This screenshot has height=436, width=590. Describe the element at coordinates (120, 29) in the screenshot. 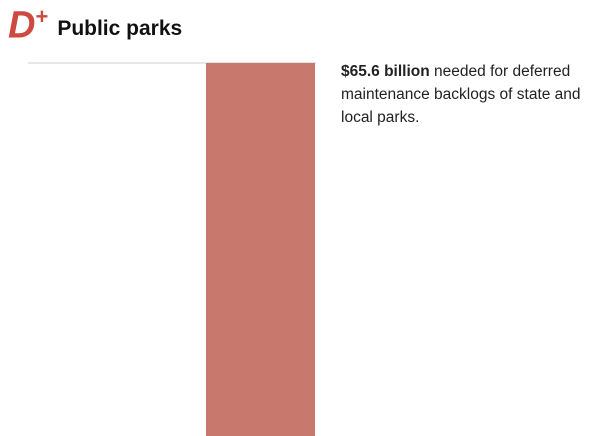

I see `page-title: Public parks` at that location.